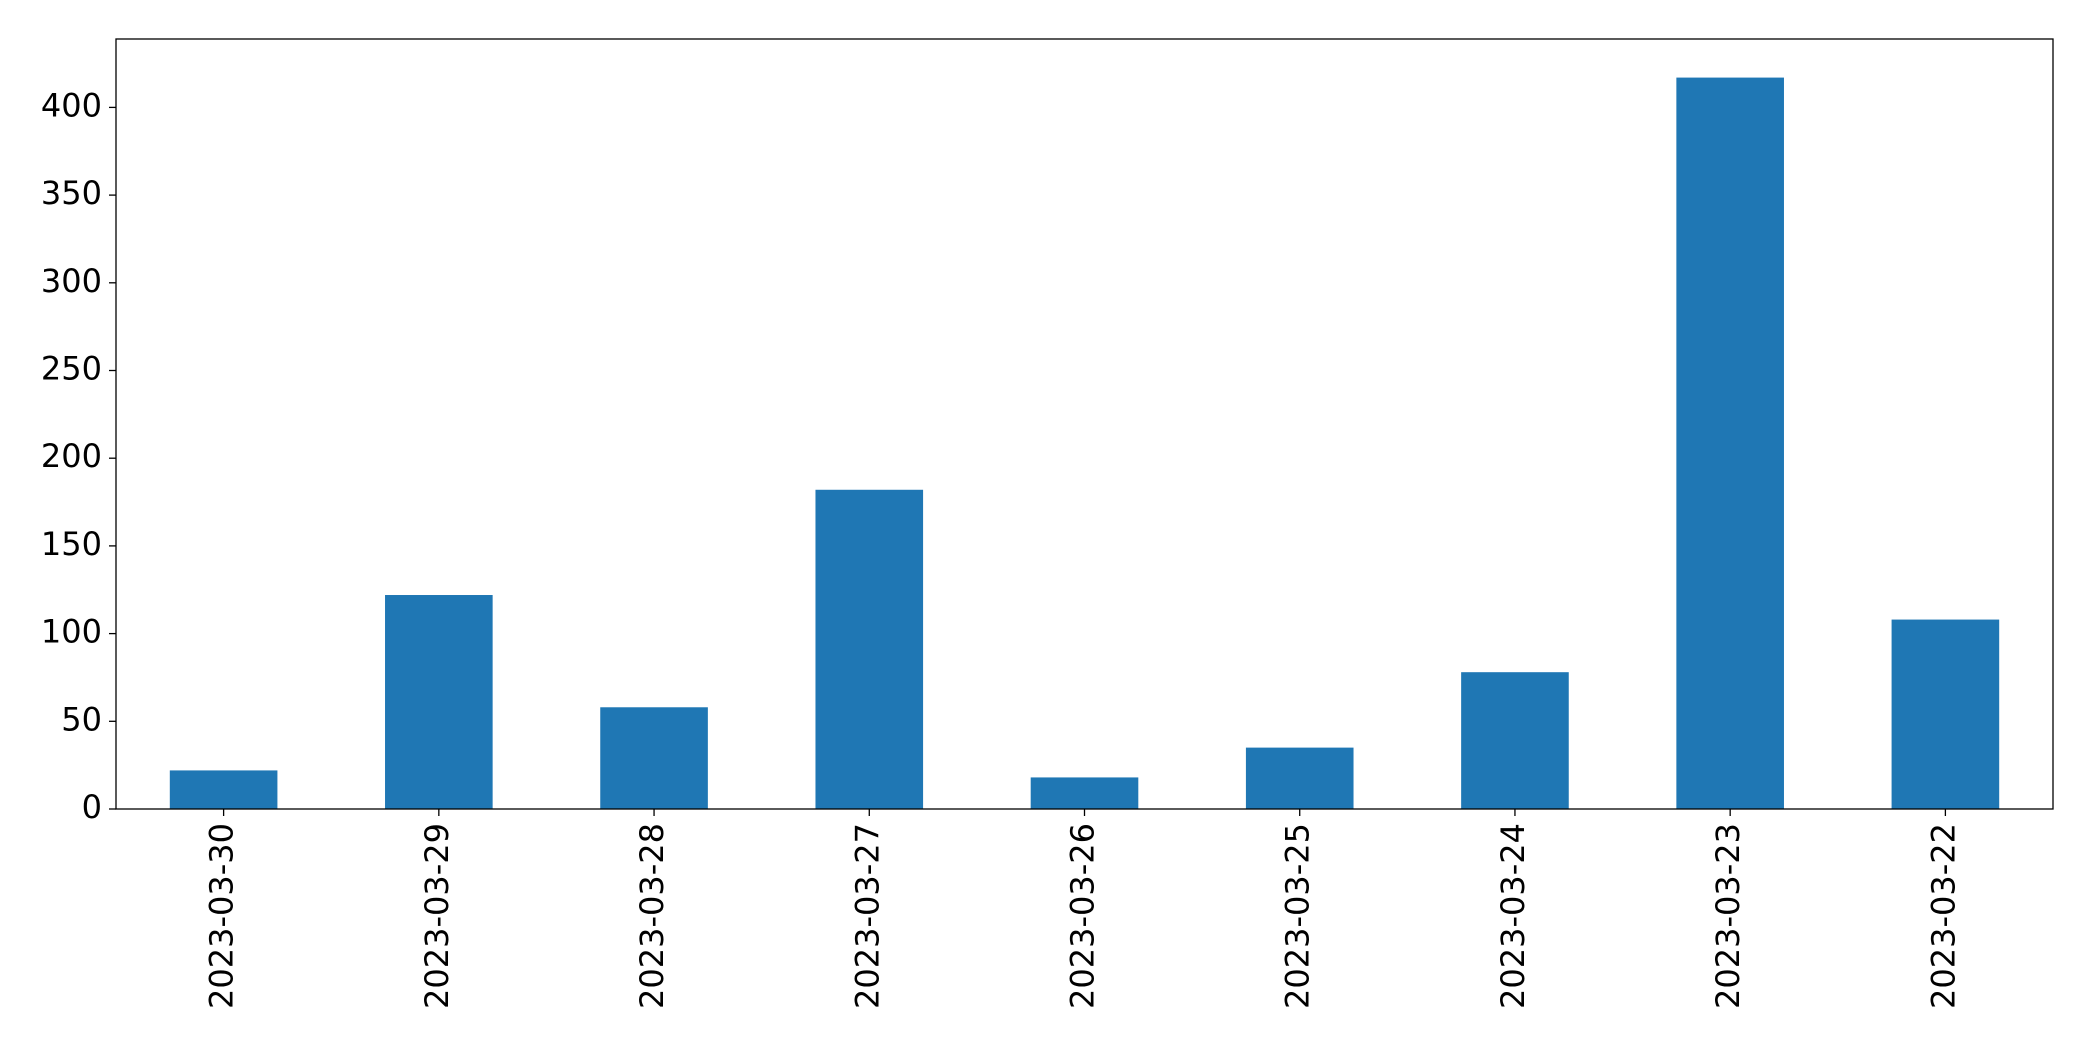  I want to click on y-tick-label: 50, so click(81, 719).